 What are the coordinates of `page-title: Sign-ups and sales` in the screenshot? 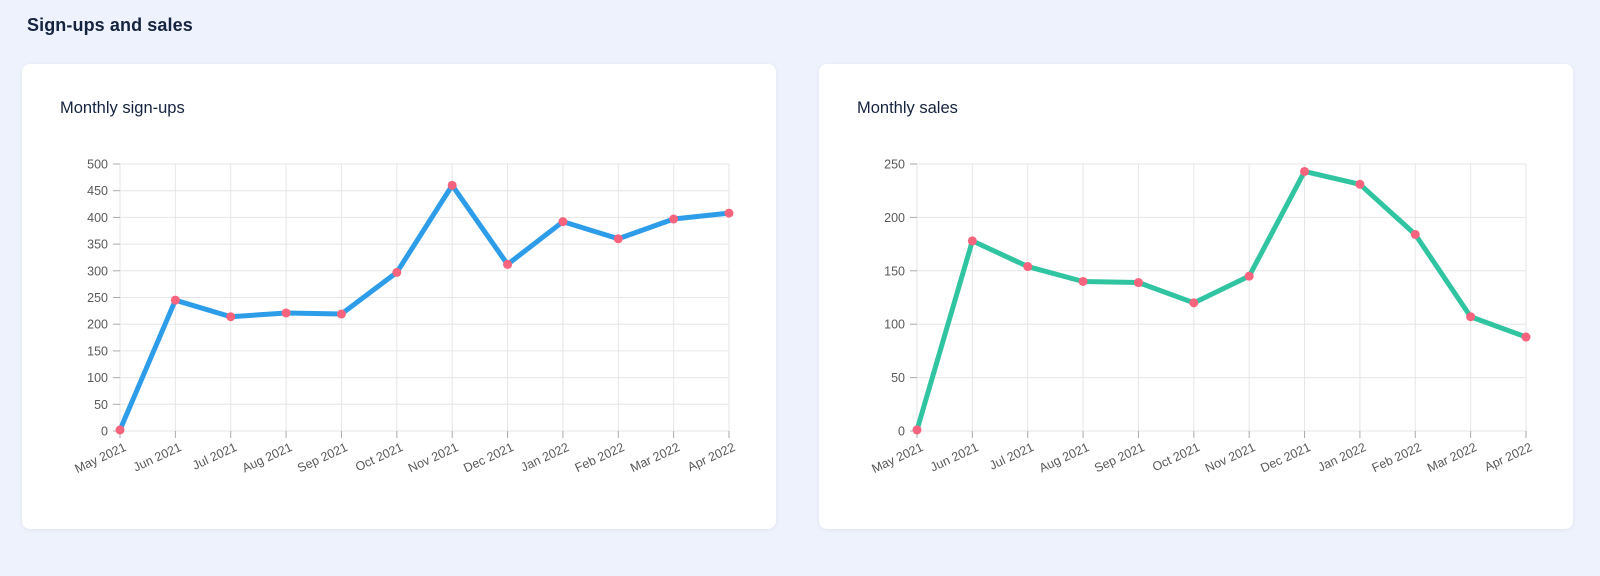 It's located at (110, 25).